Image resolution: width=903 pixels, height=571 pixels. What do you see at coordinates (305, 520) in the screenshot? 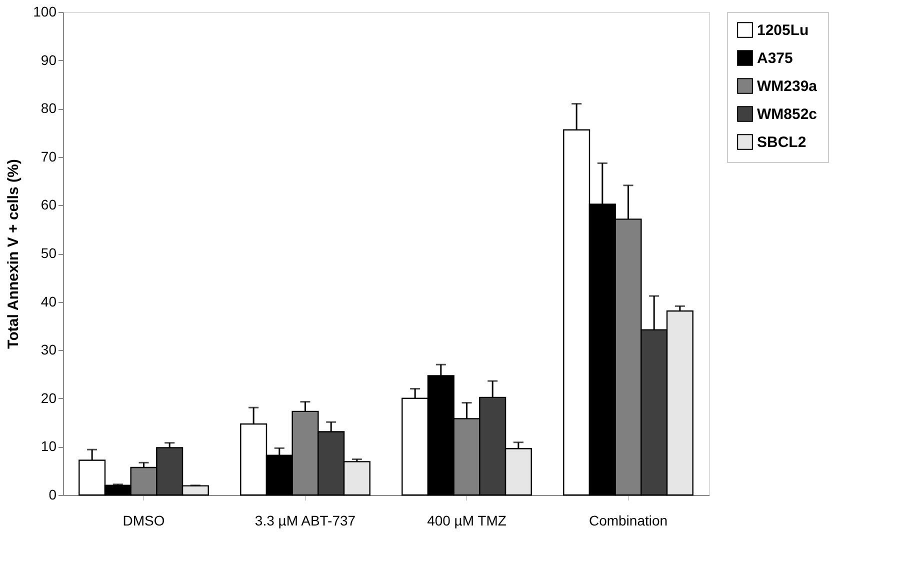
I see `x-tick-label: 3.3 µM ABT-737` at bounding box center [305, 520].